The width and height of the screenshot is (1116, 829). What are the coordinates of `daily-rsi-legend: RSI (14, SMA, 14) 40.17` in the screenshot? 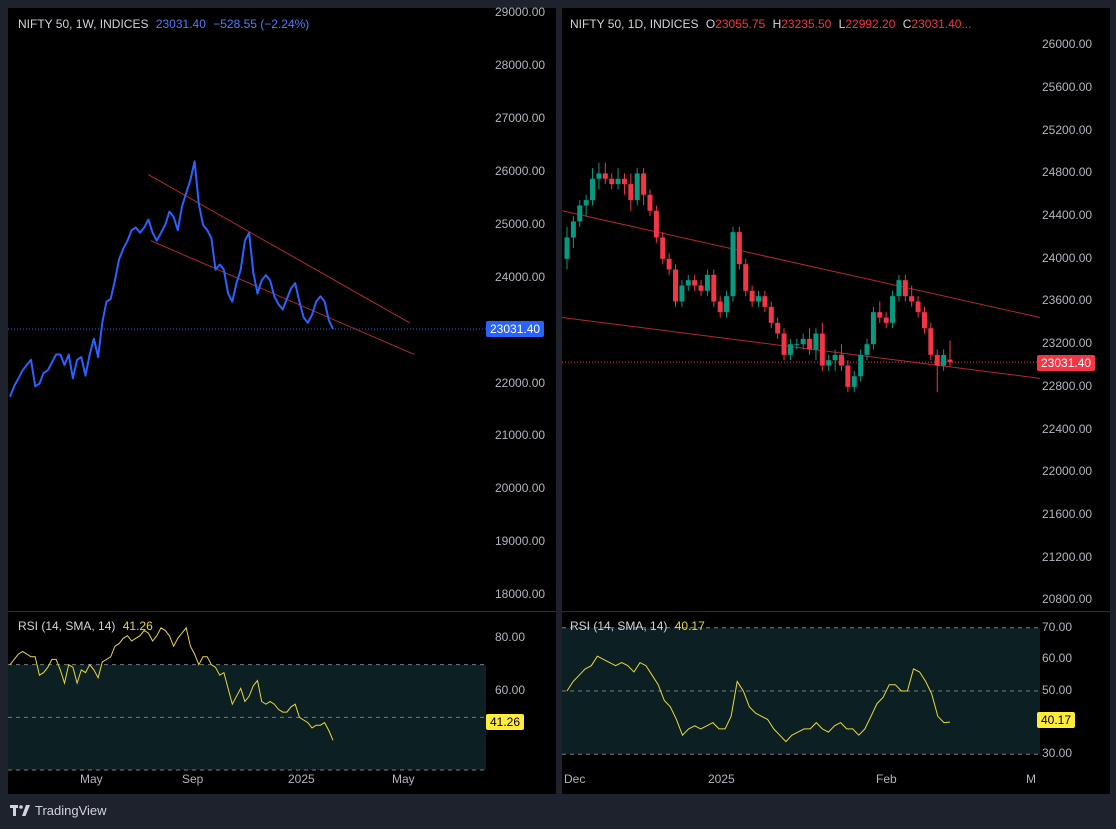 It's located at (637, 626).